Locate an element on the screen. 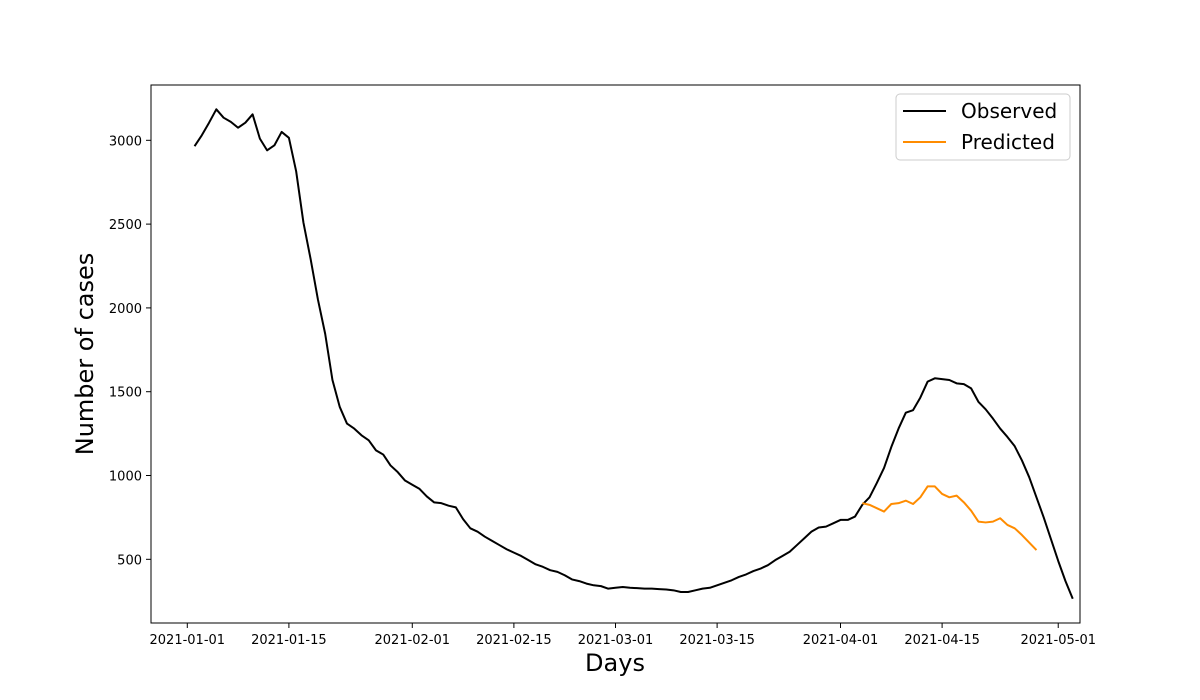 The height and width of the screenshot is (700, 1200). y-tick-label: 2500 is located at coordinates (125, 225).